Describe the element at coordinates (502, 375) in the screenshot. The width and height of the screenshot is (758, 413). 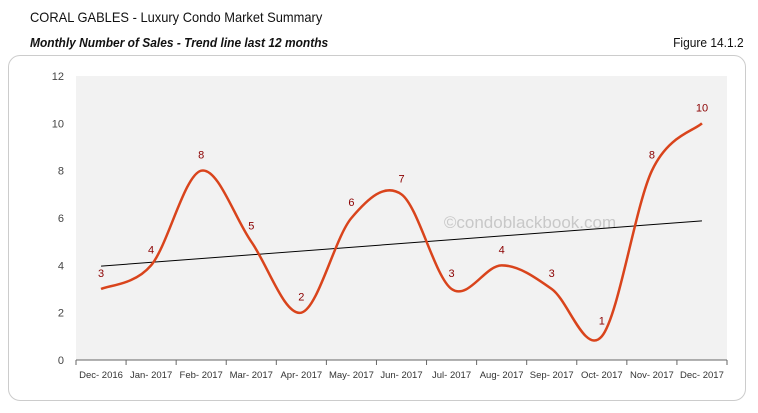
I see `x-tick-label: Aug- 2017` at that location.